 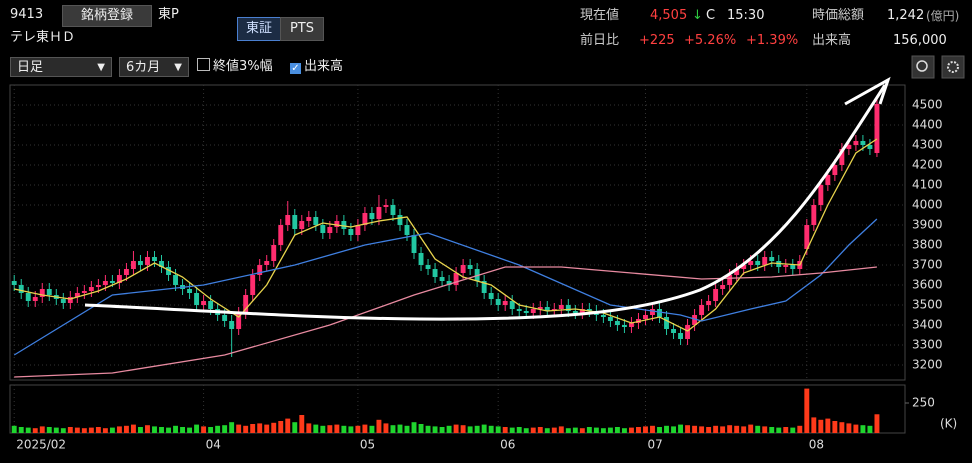 I want to click on settings-button, so click(x=953, y=67).